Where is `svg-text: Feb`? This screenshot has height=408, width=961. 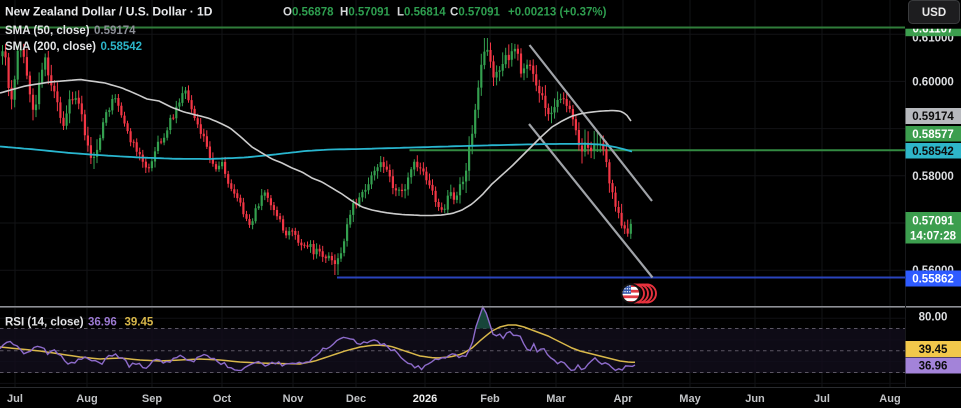
svg-text: Feb is located at coordinates (490, 399).